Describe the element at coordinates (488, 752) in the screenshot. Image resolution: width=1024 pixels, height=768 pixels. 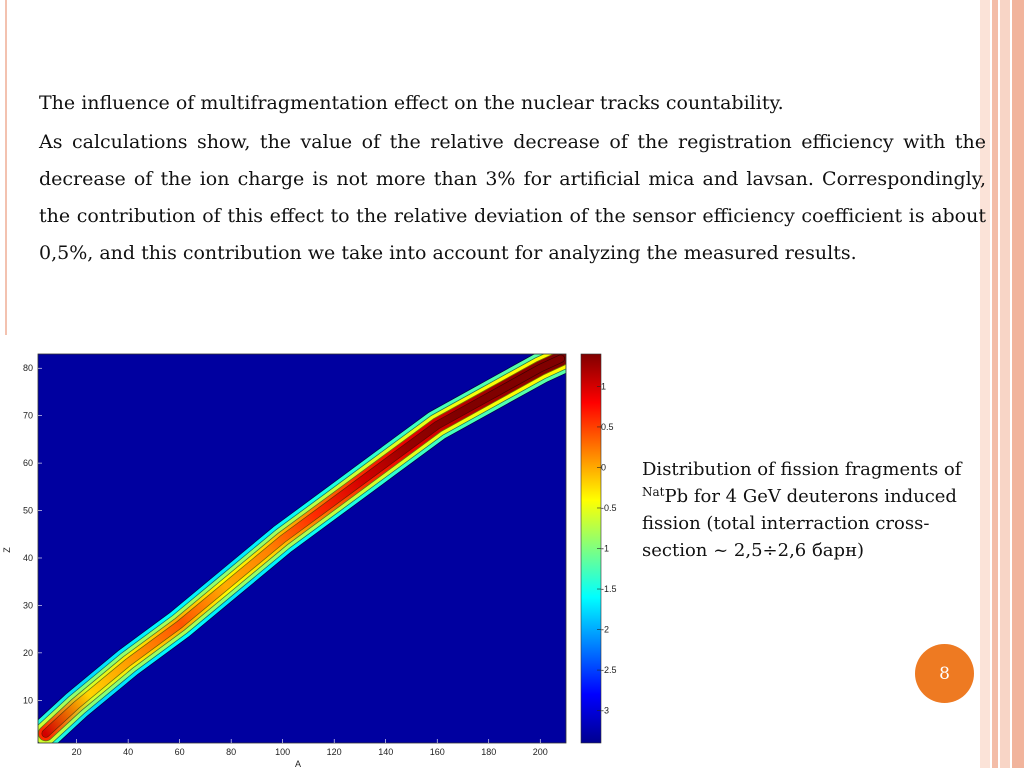
I see `x-tick-label: 180` at that location.